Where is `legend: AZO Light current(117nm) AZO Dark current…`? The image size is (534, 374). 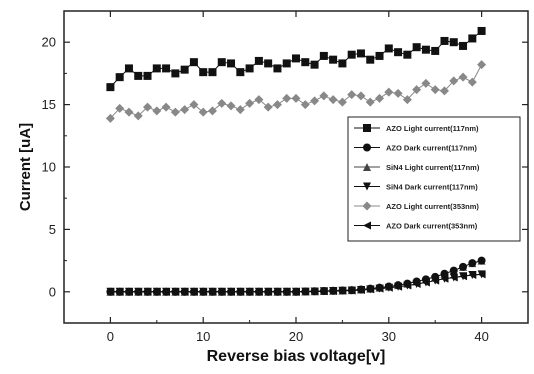 legend: AZO Light current(117nm) AZO Dark current… is located at coordinates (434, 179).